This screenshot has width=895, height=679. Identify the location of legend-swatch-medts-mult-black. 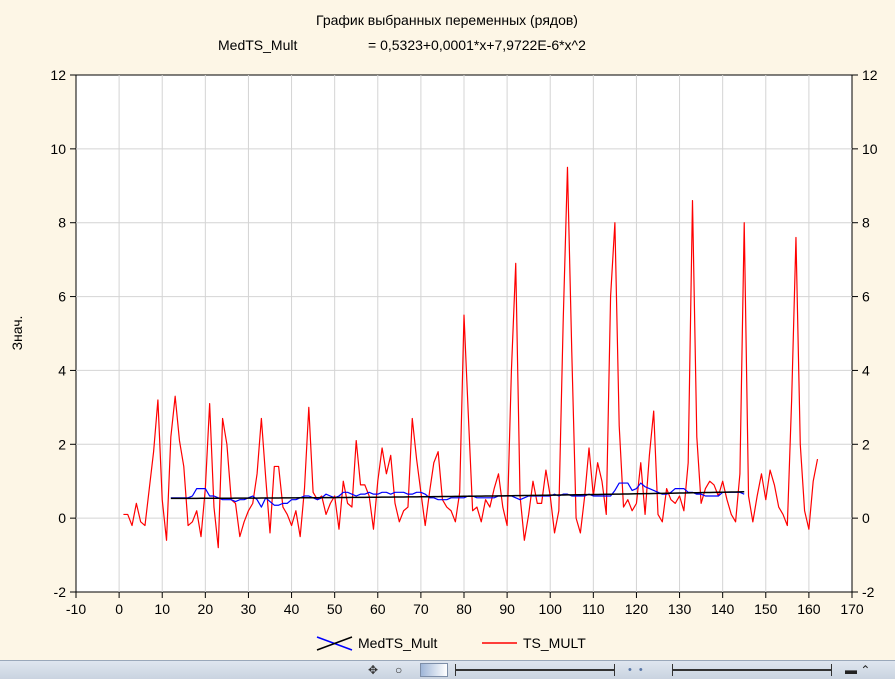
(334, 643).